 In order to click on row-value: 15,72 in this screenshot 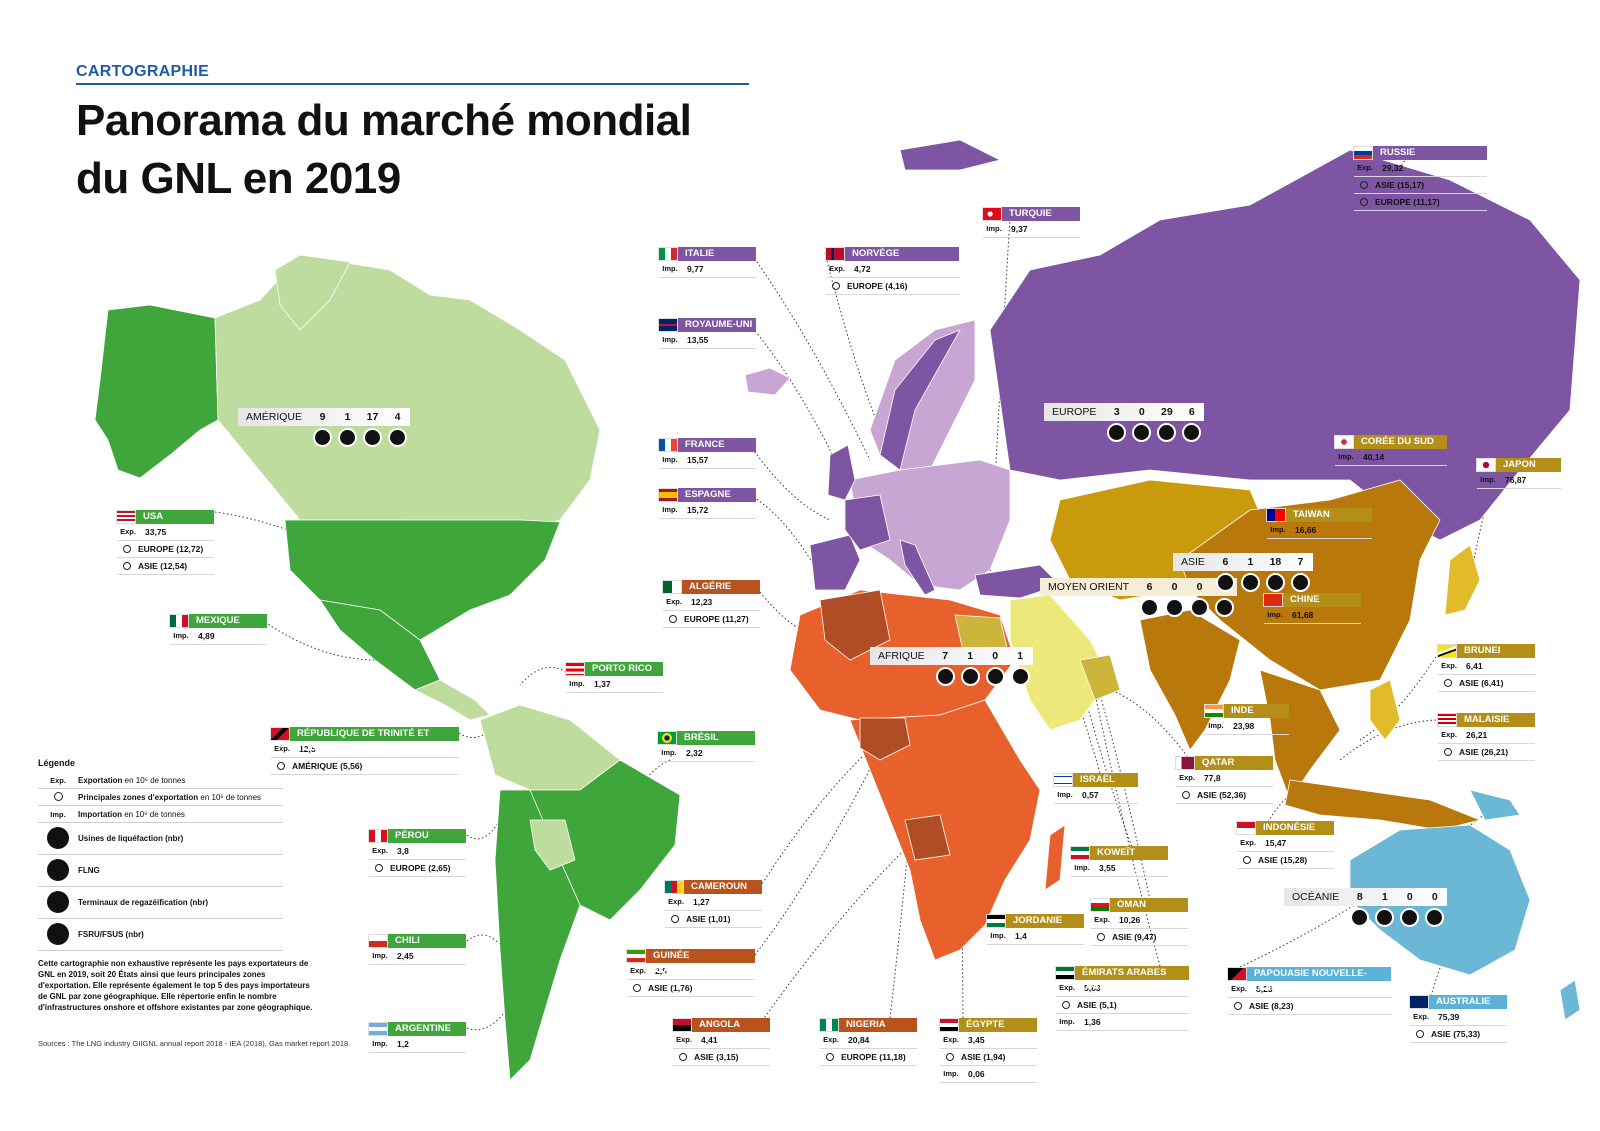, I will do `click(698, 510)`.